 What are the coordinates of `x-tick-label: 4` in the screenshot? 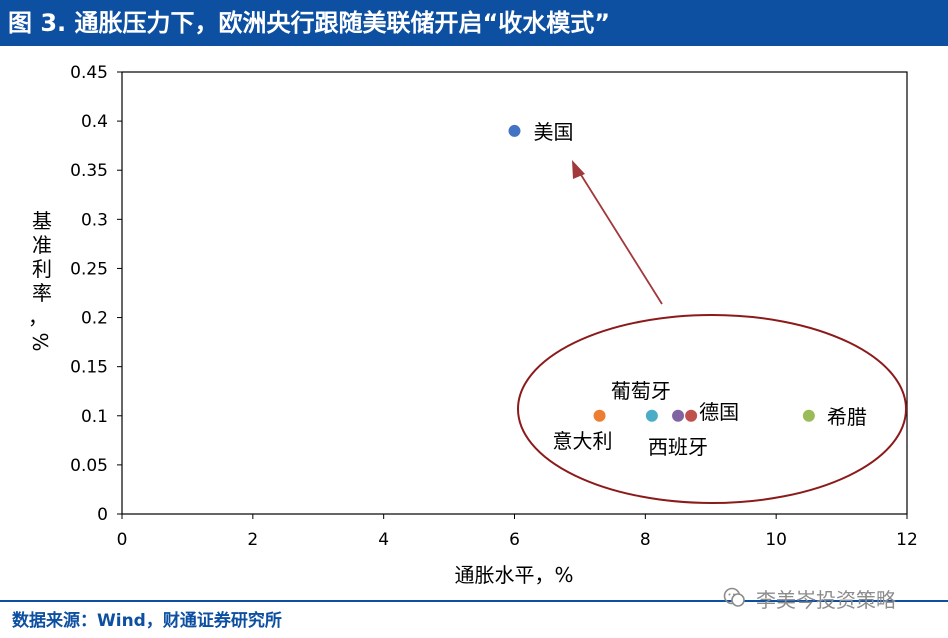 It's located at (383, 540).